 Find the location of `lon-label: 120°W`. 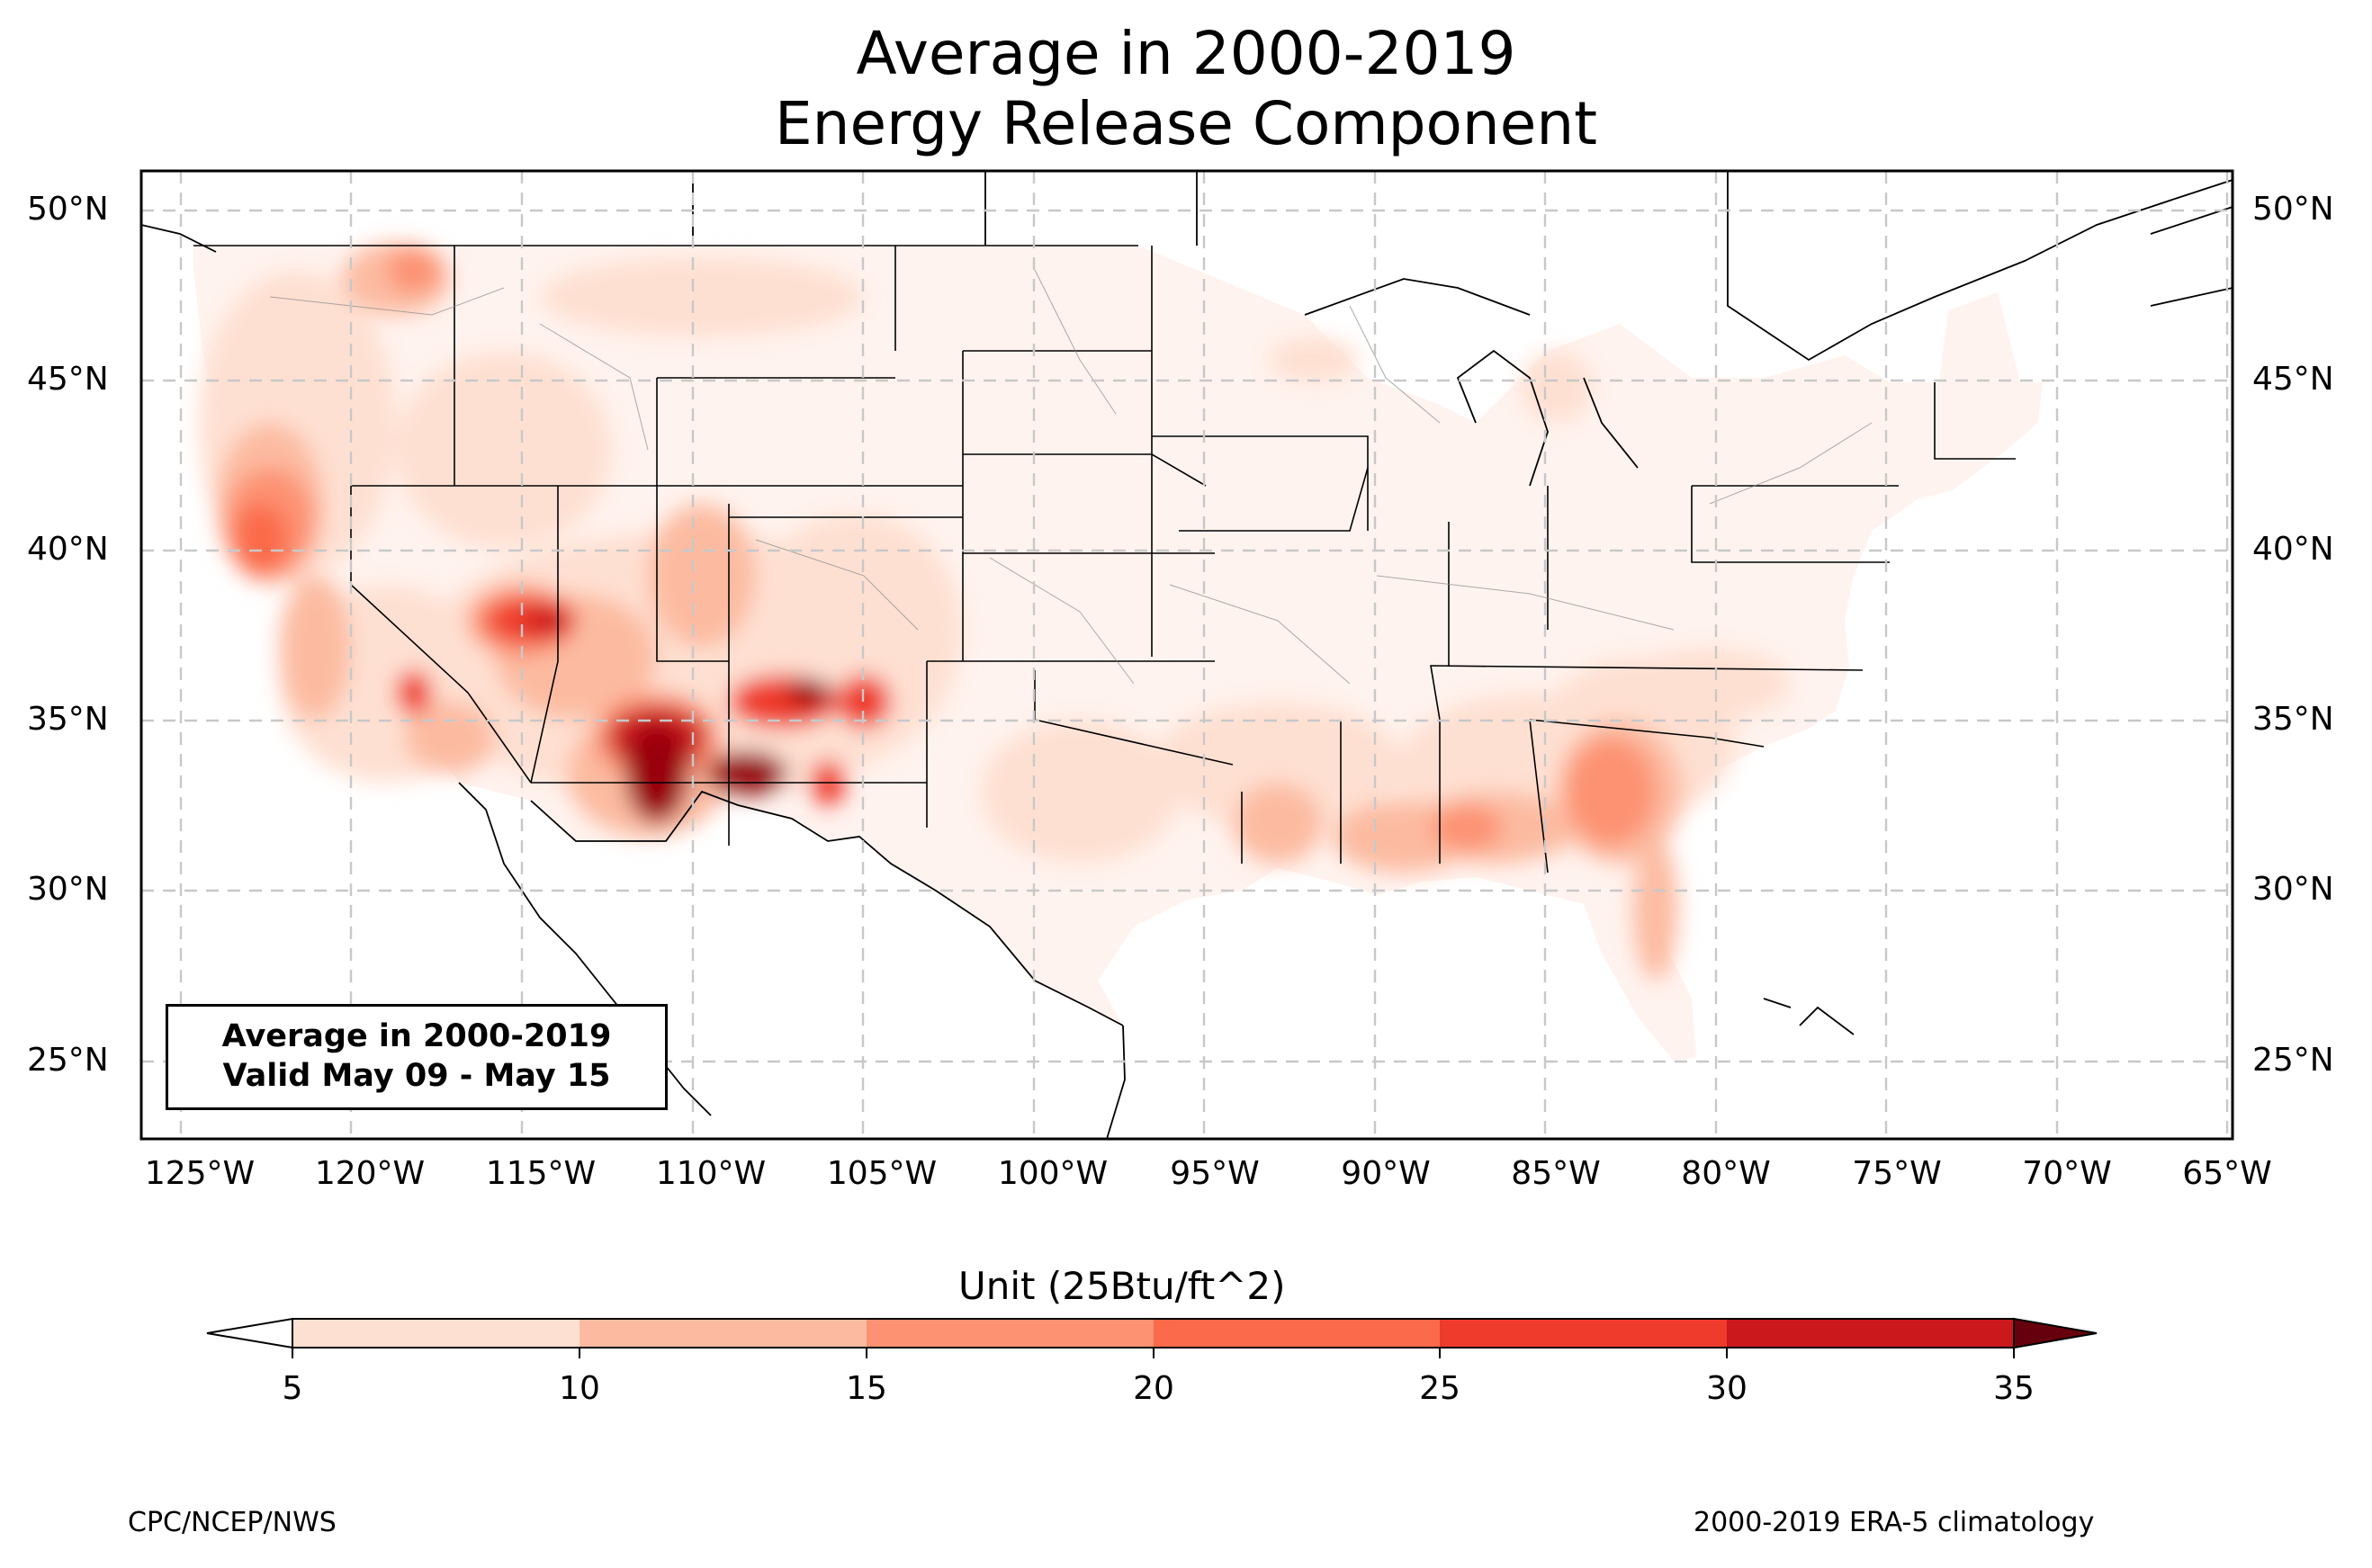

lon-label: 120°W is located at coordinates (370, 1173).